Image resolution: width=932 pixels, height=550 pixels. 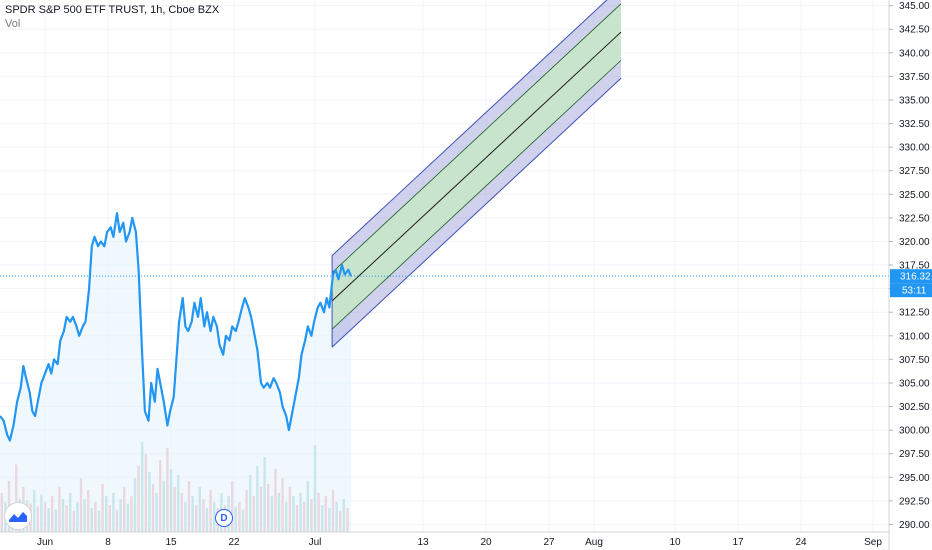 I want to click on last-price-value: 316.32, so click(x=915, y=277).